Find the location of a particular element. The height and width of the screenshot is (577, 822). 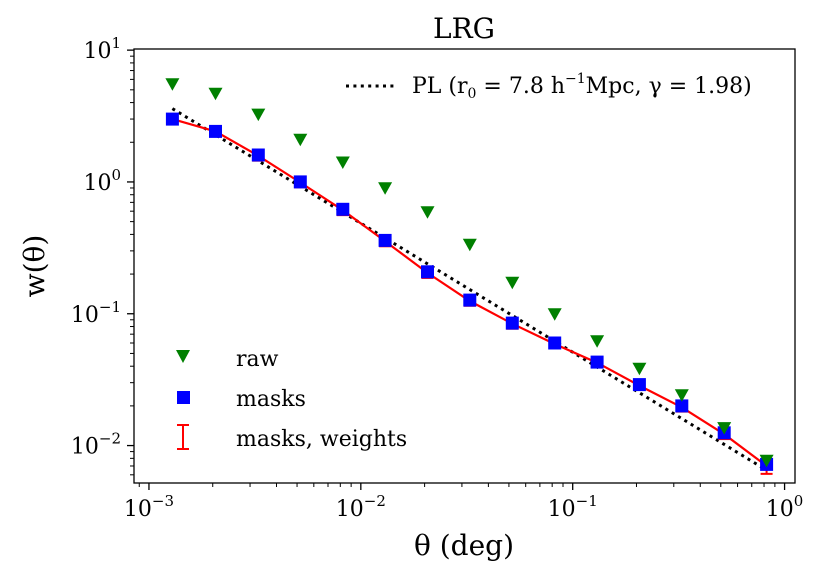

legend-pl-label: PL (r0 = 7.8 h−1Mpc, γ = 1.98) is located at coordinates (582, 86).